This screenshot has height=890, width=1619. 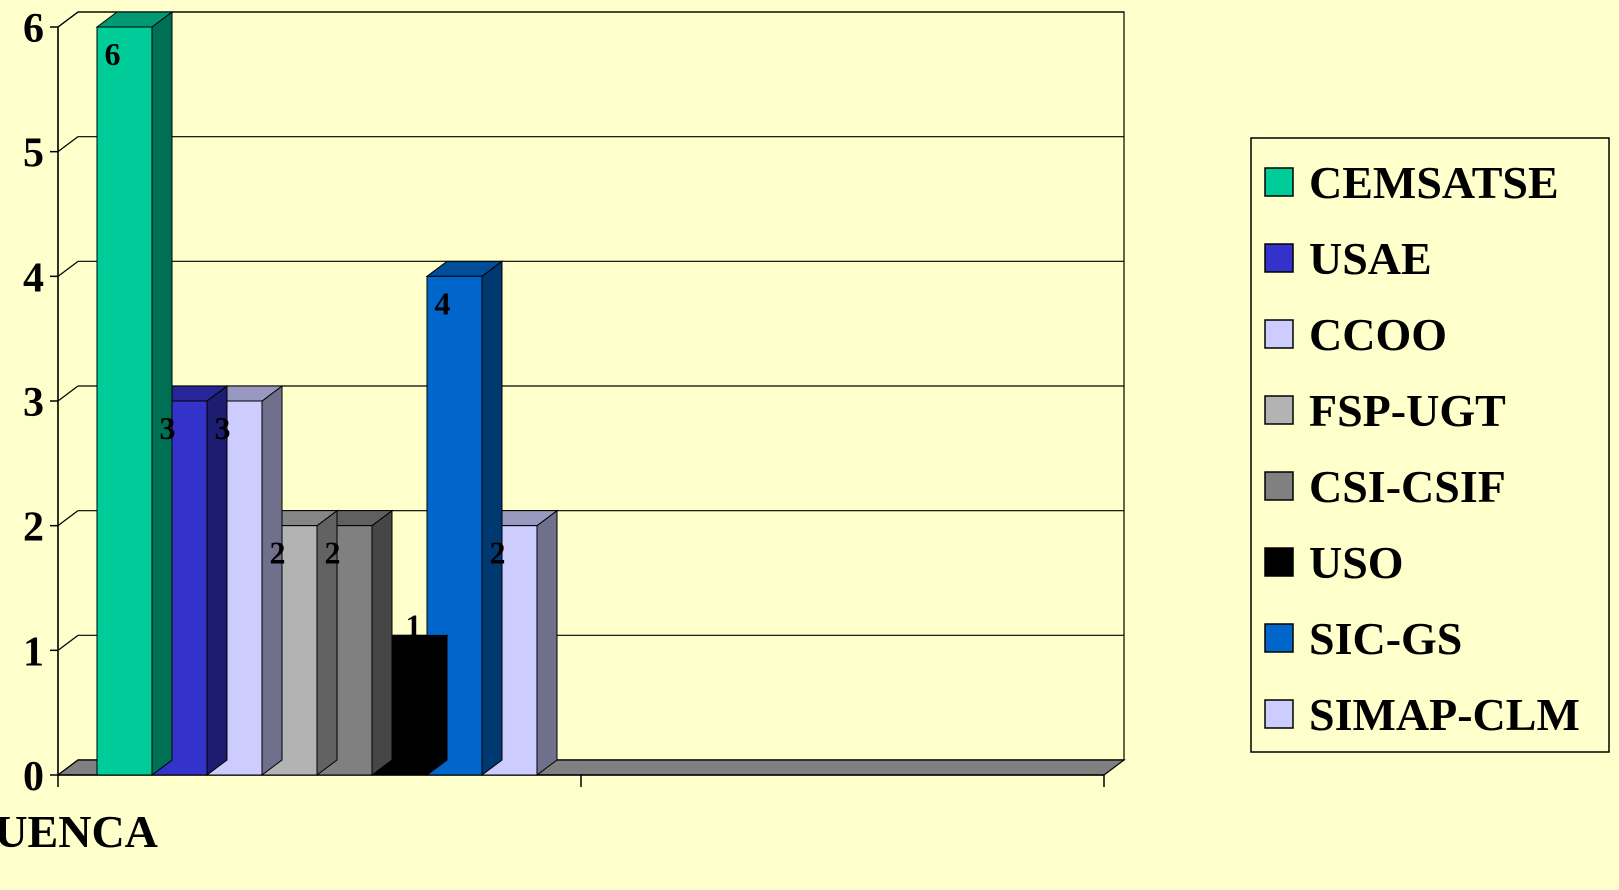 I want to click on bar-sic-gs, so click(x=464, y=518).